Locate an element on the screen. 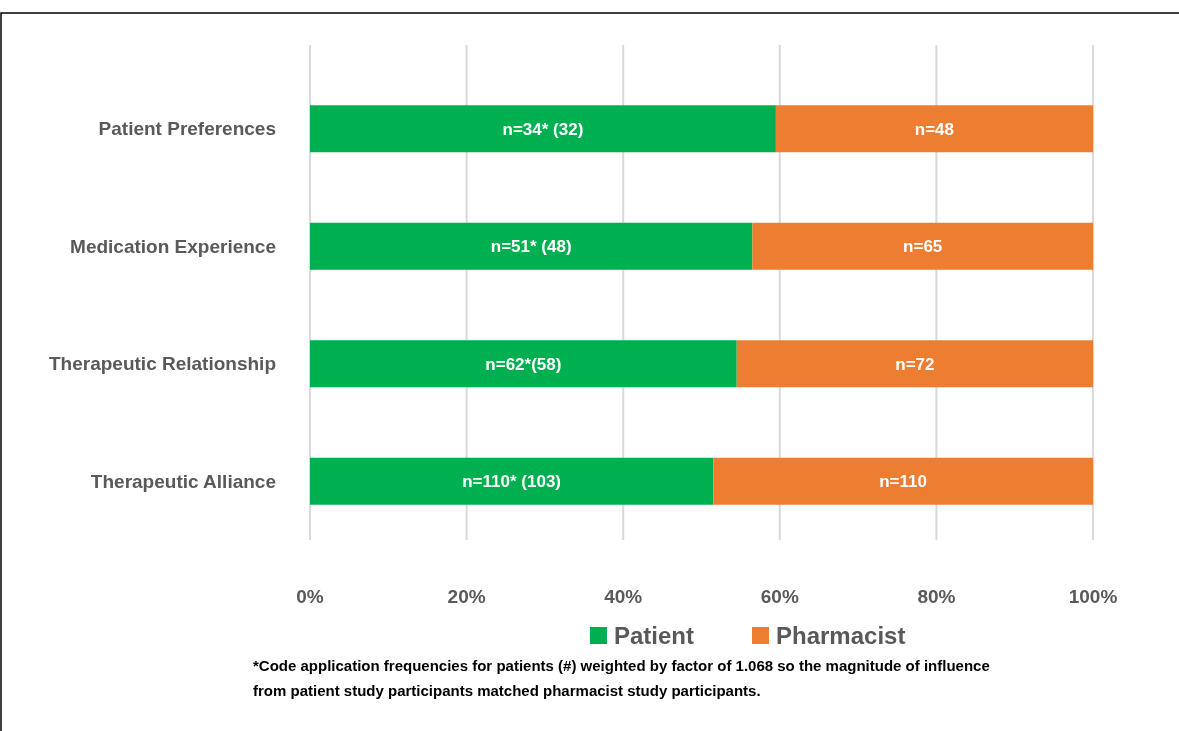 The width and height of the screenshot is (1179, 731). annotation: n=51* (48) is located at coordinates (531, 247).